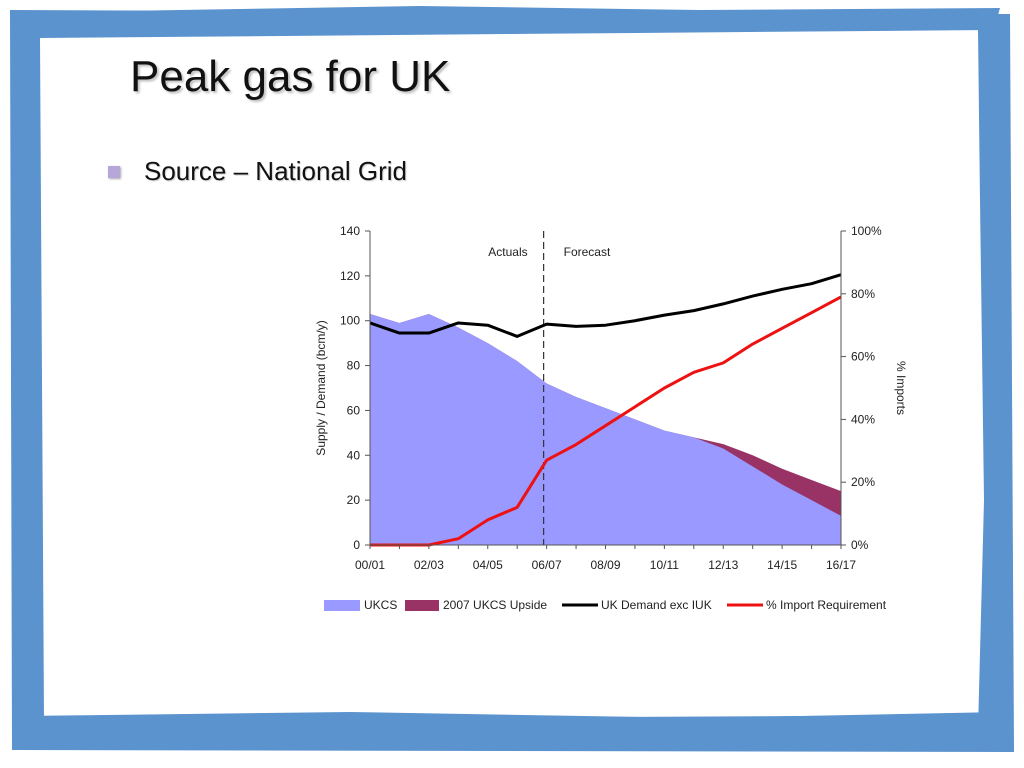 The image size is (1024, 768). What do you see at coordinates (370, 565) in the screenshot?
I see `x-tick-label: 00/01` at bounding box center [370, 565].